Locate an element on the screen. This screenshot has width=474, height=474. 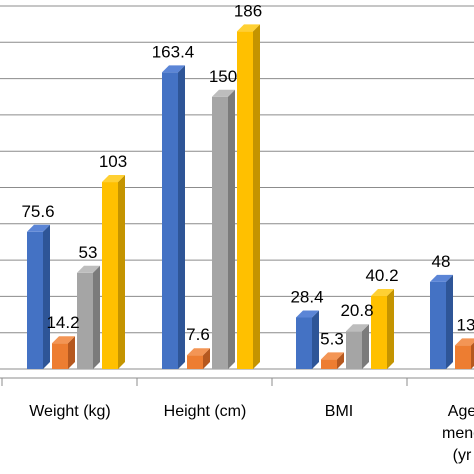
data-label: 20.8 is located at coordinates (356, 310).